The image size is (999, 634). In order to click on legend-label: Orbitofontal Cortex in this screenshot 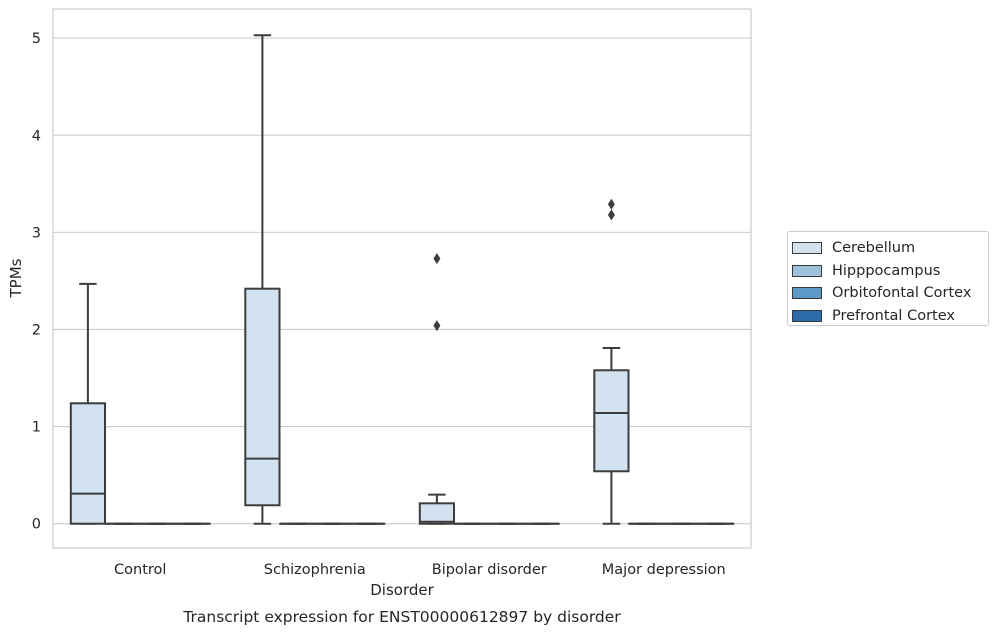, I will do `click(902, 293)`.